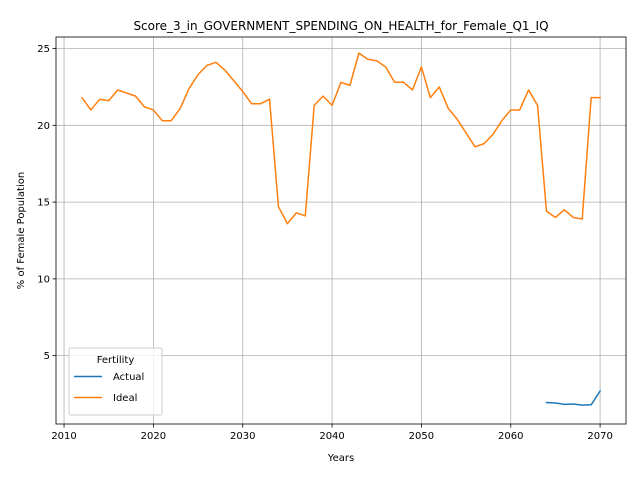  Describe the element at coordinates (43, 126) in the screenshot. I see `y-tick-label: 20` at that location.